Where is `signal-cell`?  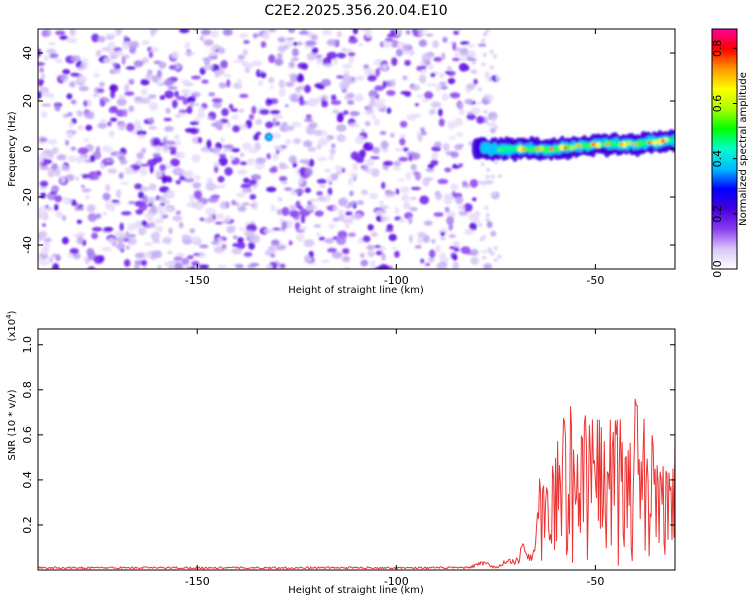 signal-cell is located at coordinates (572, 148).